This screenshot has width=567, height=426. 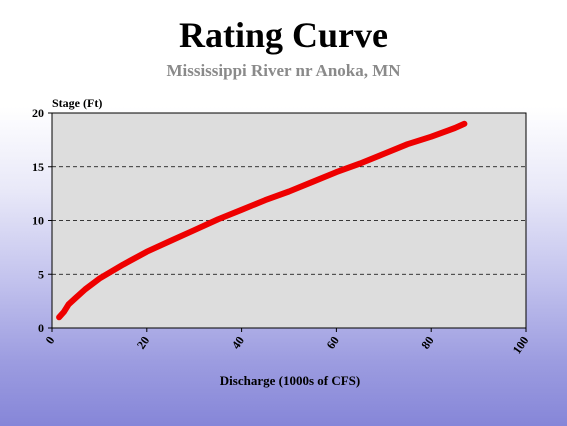 I want to click on y-tick-label: 20, so click(x=38, y=113).